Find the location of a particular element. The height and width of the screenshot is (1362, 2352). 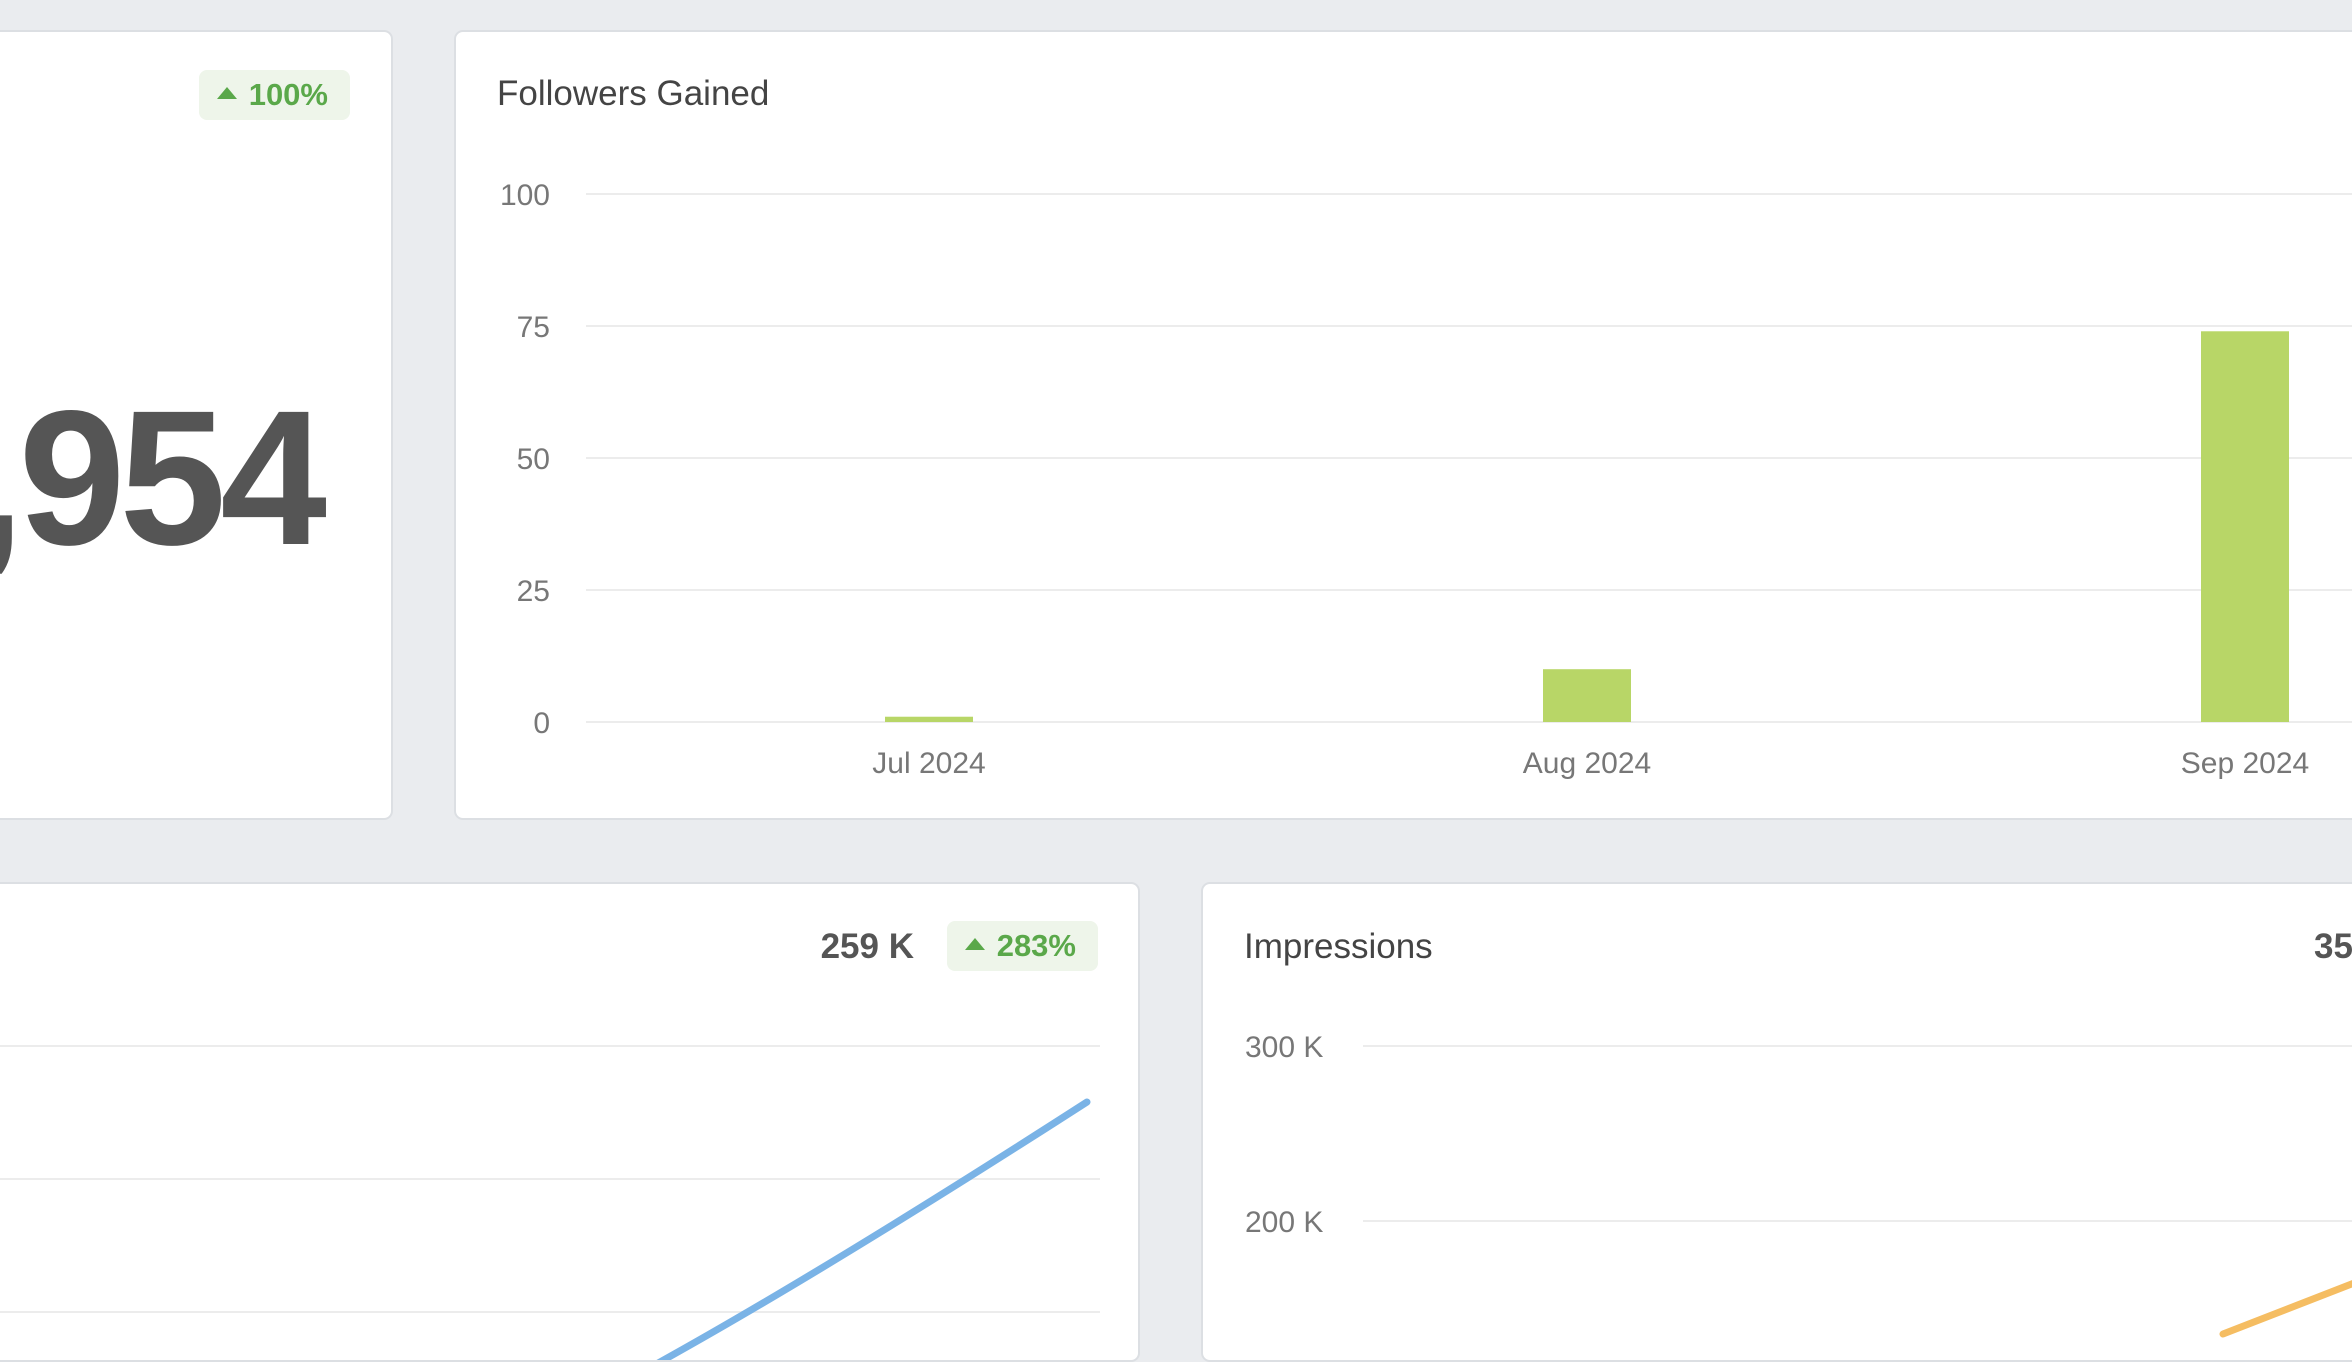

y-tick-label: 25 is located at coordinates (533, 591).